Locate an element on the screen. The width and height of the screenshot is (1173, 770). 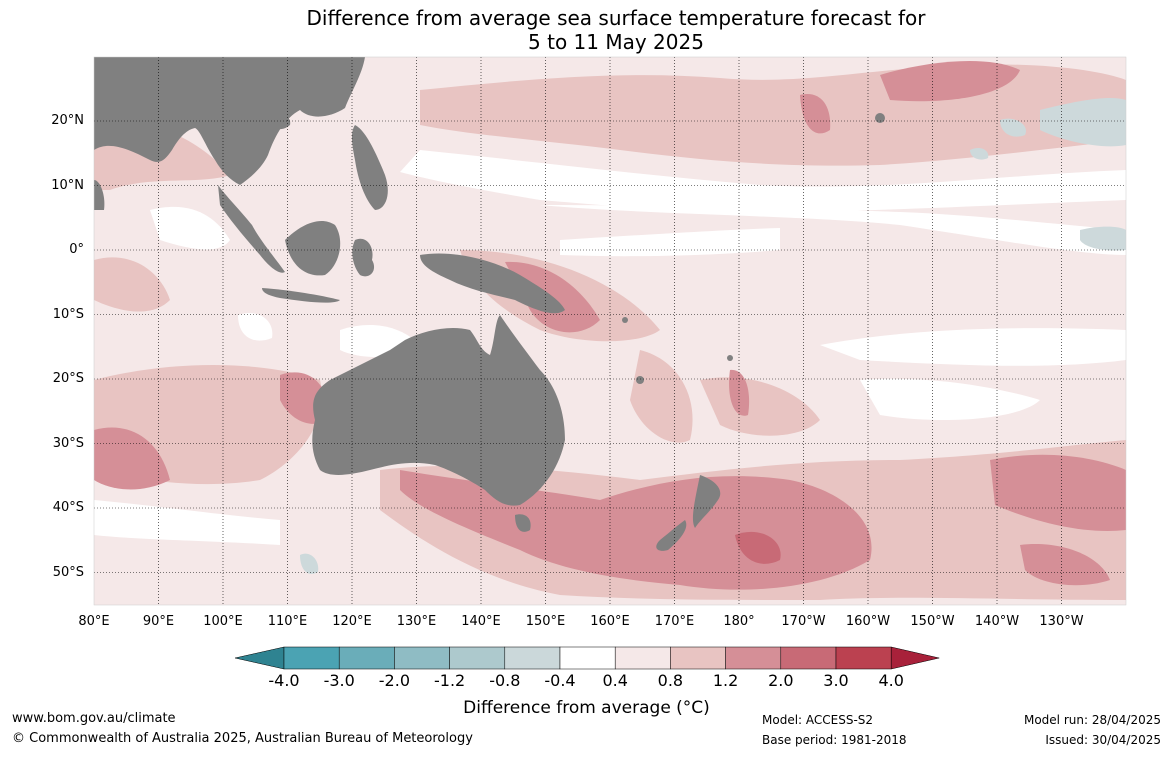
warm-patch-strong-east-nz is located at coordinates (758, 547).